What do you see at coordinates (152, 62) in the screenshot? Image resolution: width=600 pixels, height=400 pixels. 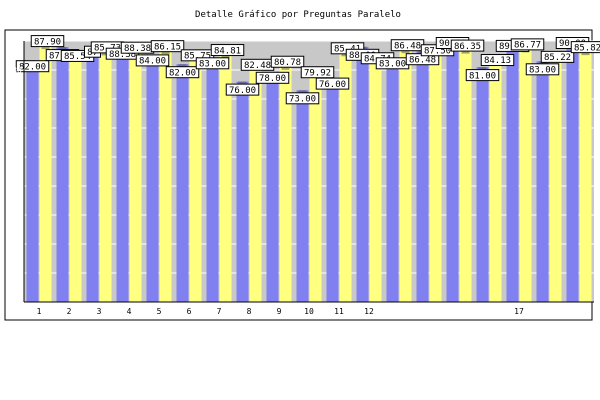 I see `data-label-text: 84.00` at bounding box center [152, 62].